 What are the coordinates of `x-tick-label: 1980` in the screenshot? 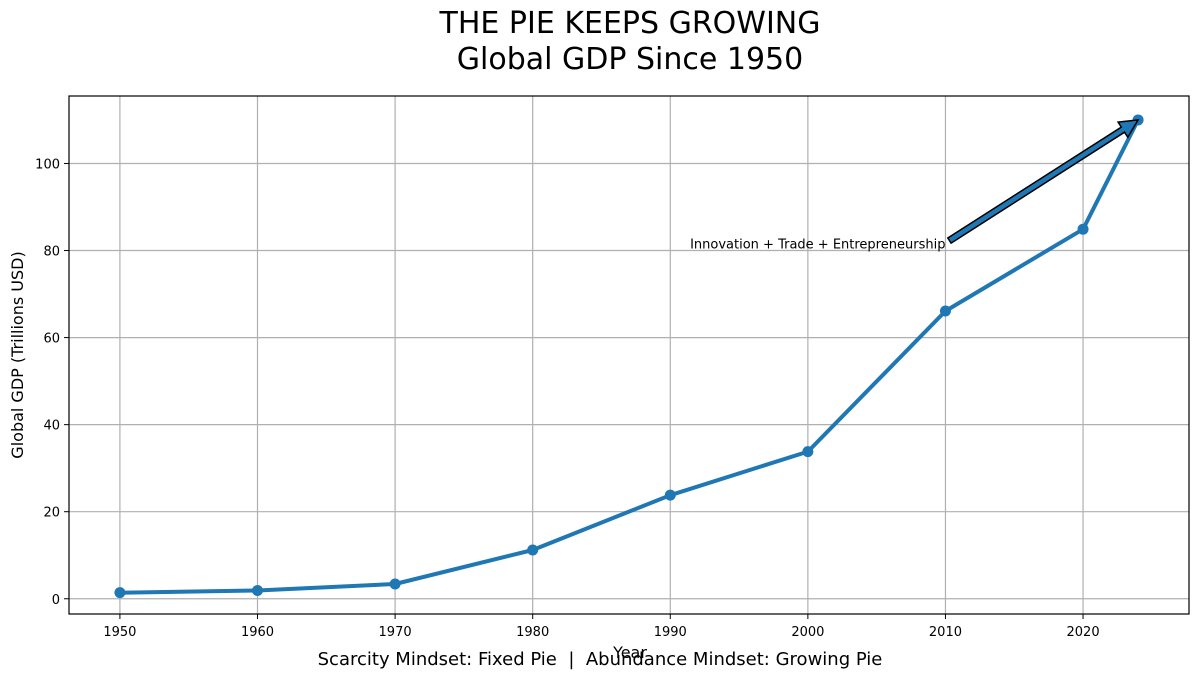 It's located at (532, 632).